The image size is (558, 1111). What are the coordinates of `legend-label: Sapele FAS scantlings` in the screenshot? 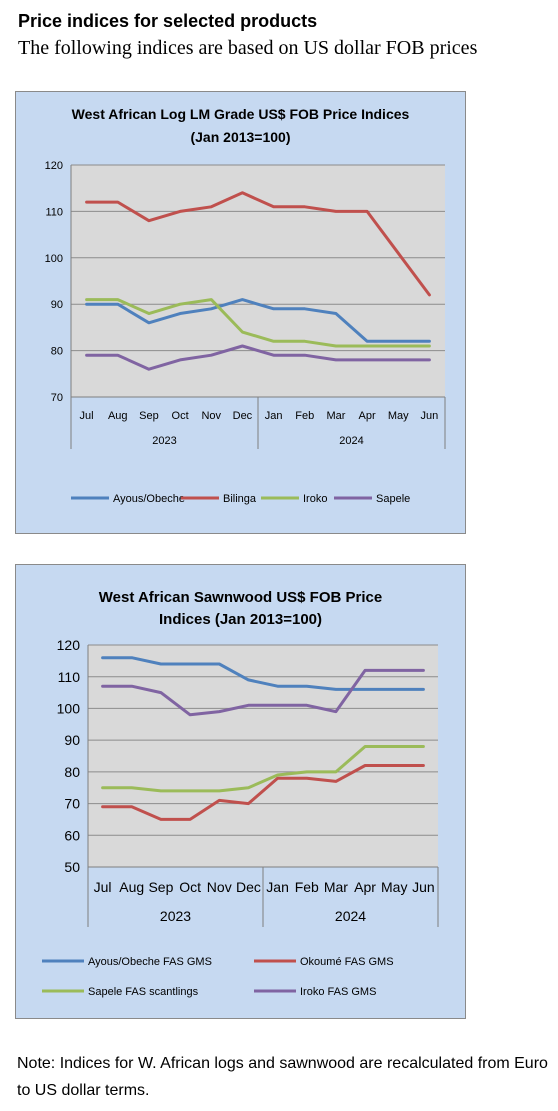 It's located at (143, 992).